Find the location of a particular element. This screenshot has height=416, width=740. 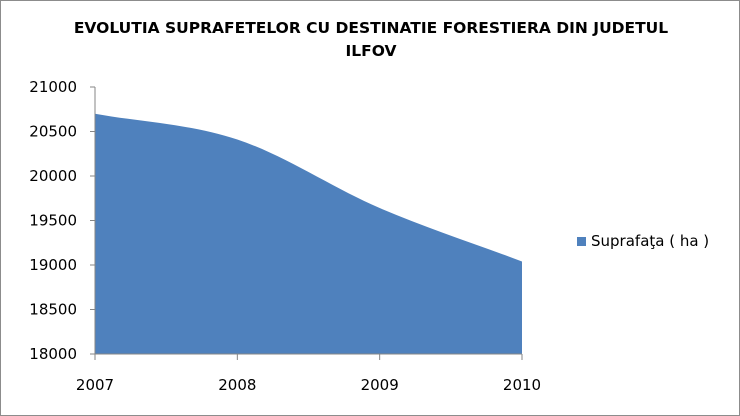

x-tick-label: 2008 is located at coordinates (237, 385).